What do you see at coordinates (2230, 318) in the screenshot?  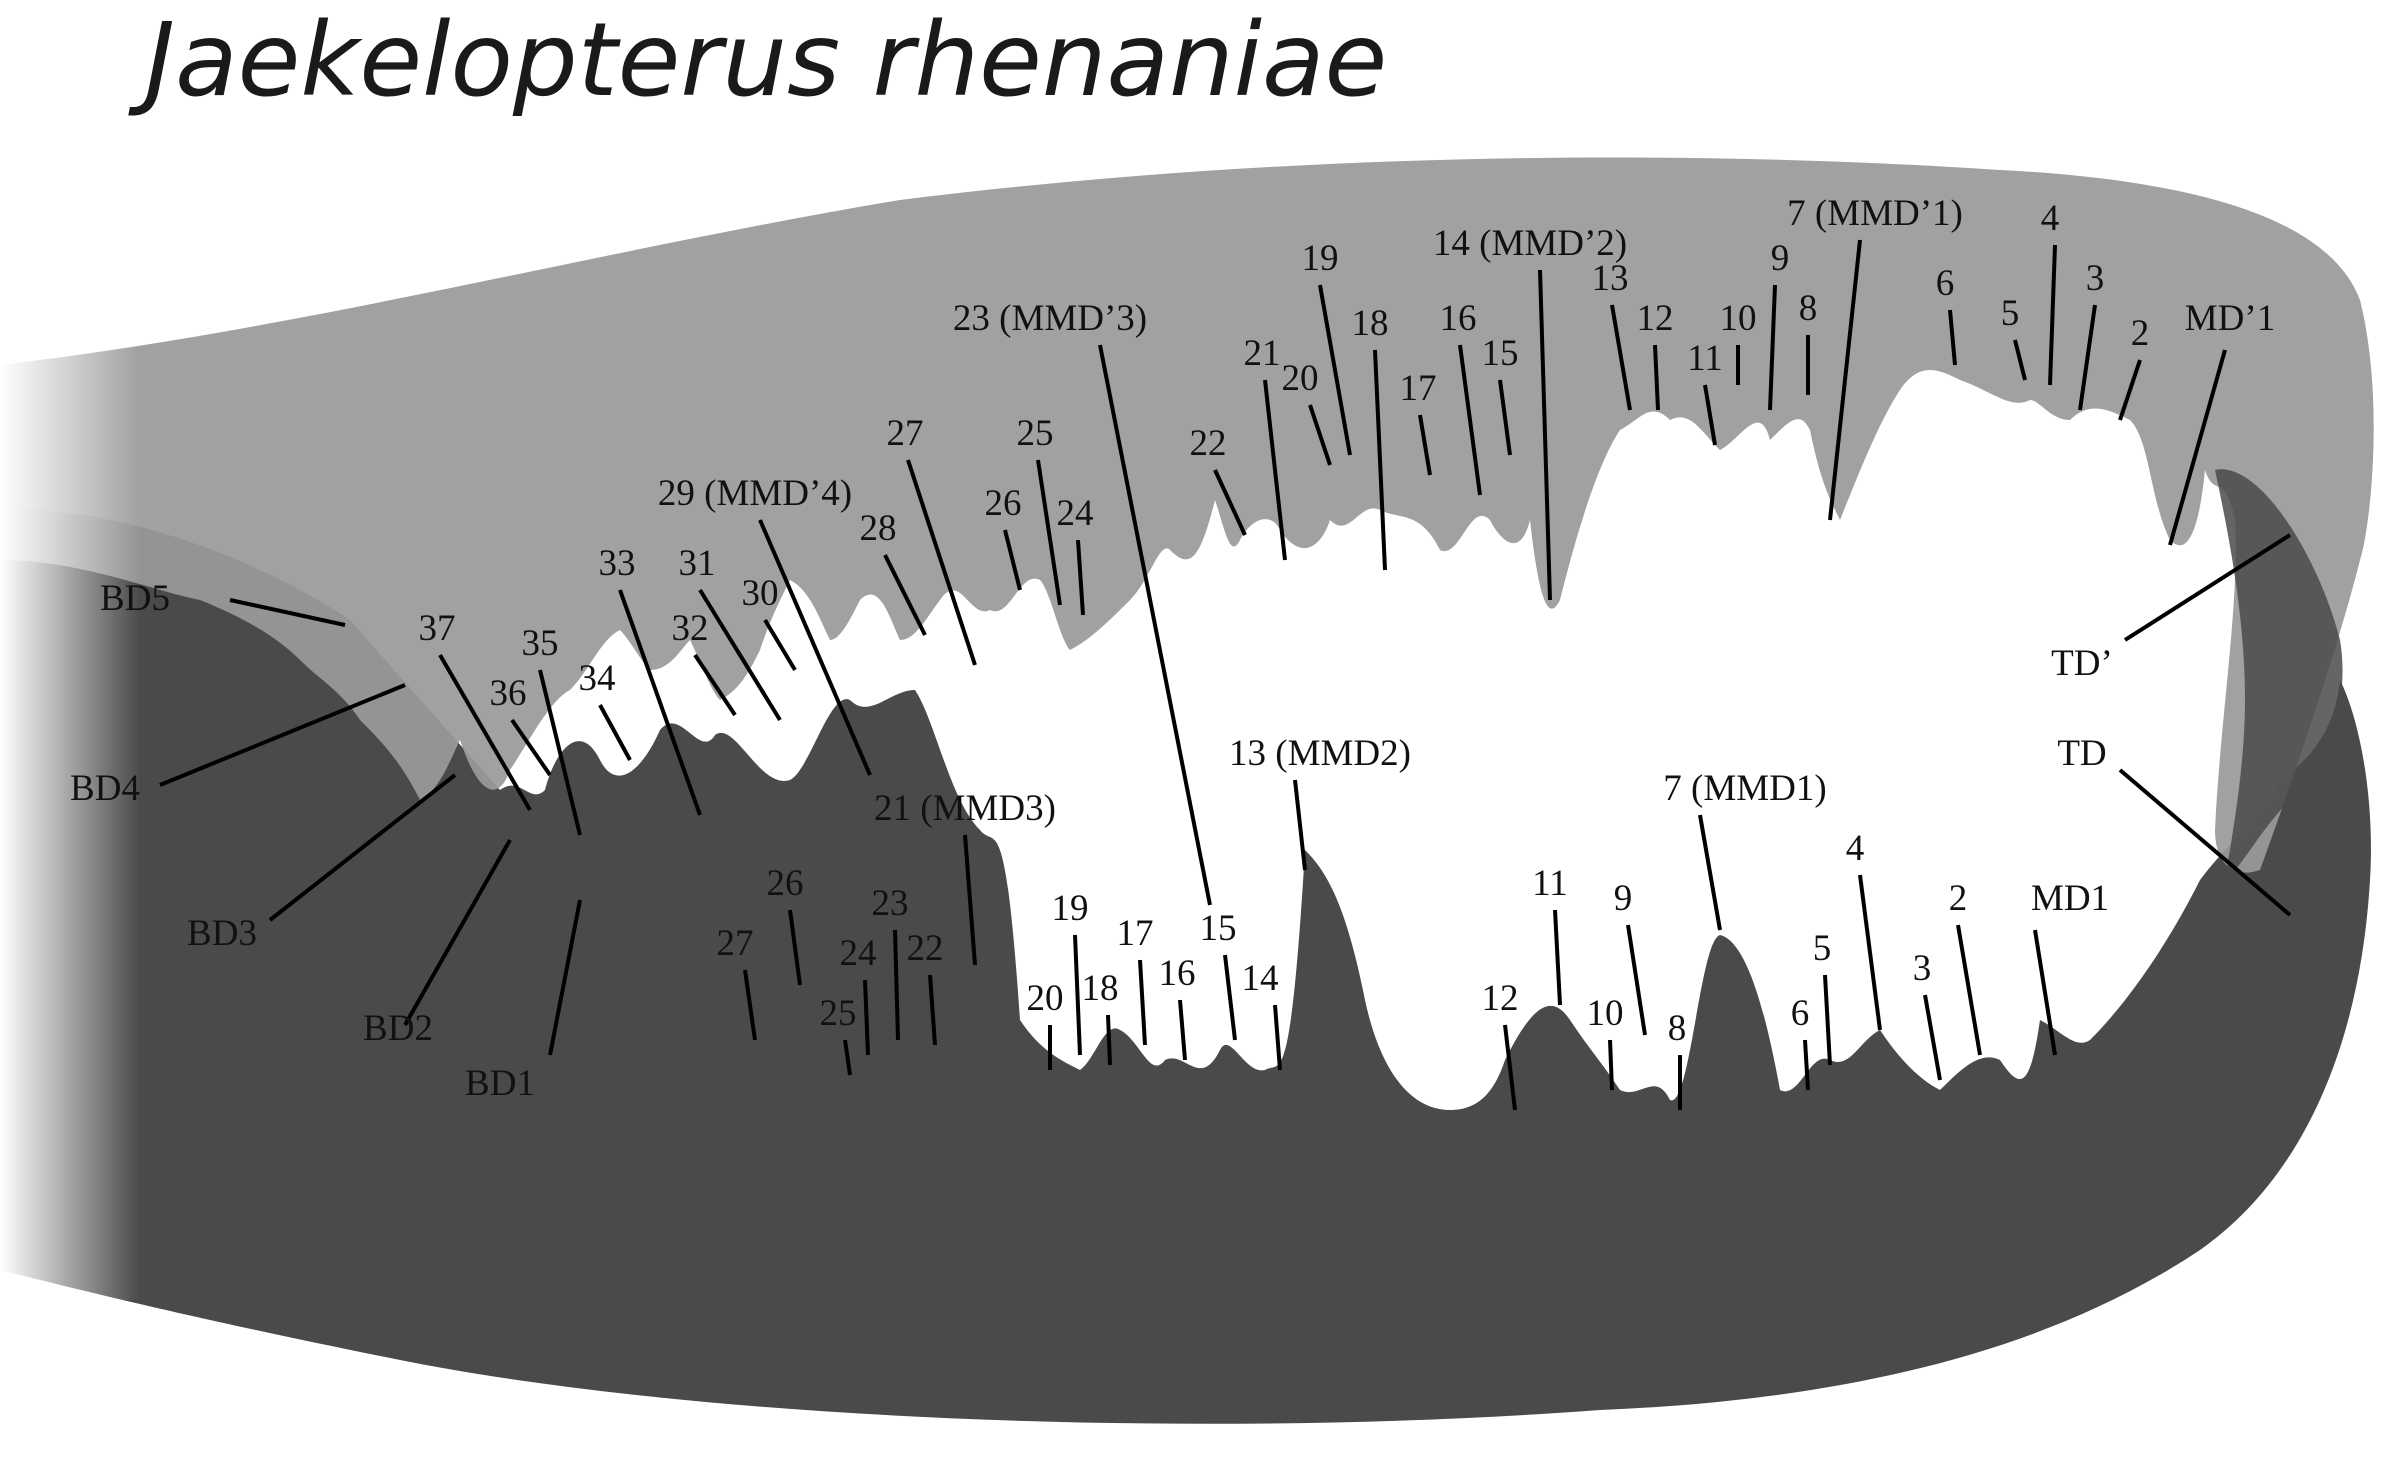 I see `upper-tooth-label-0: MD’1` at bounding box center [2230, 318].